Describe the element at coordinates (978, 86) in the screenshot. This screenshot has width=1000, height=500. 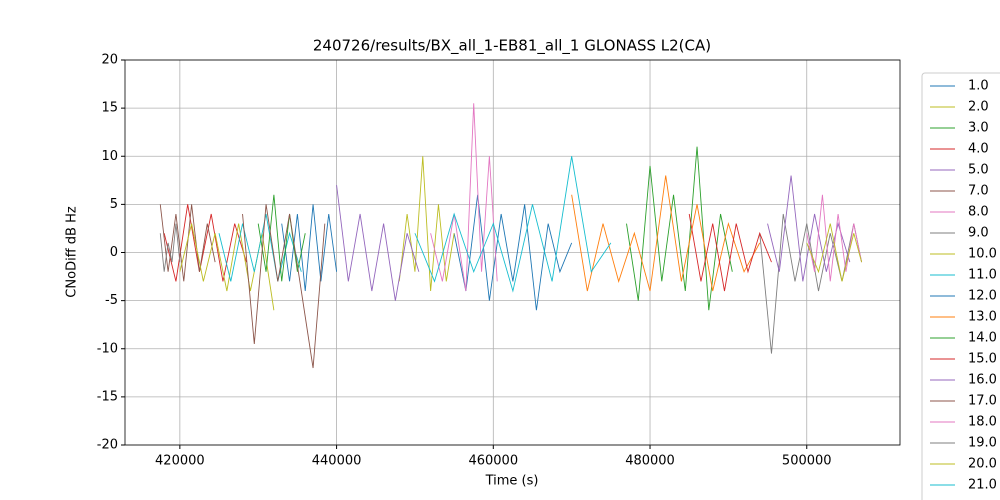
I see `legend-label: 1.0` at that location.